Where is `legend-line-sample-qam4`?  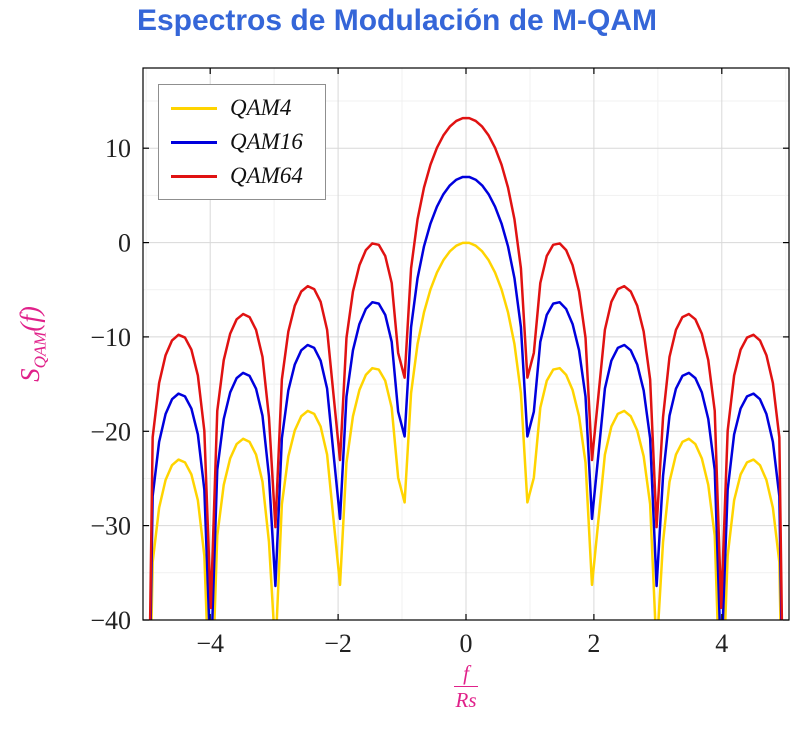 legend-line-sample-qam4 is located at coordinates (194, 108).